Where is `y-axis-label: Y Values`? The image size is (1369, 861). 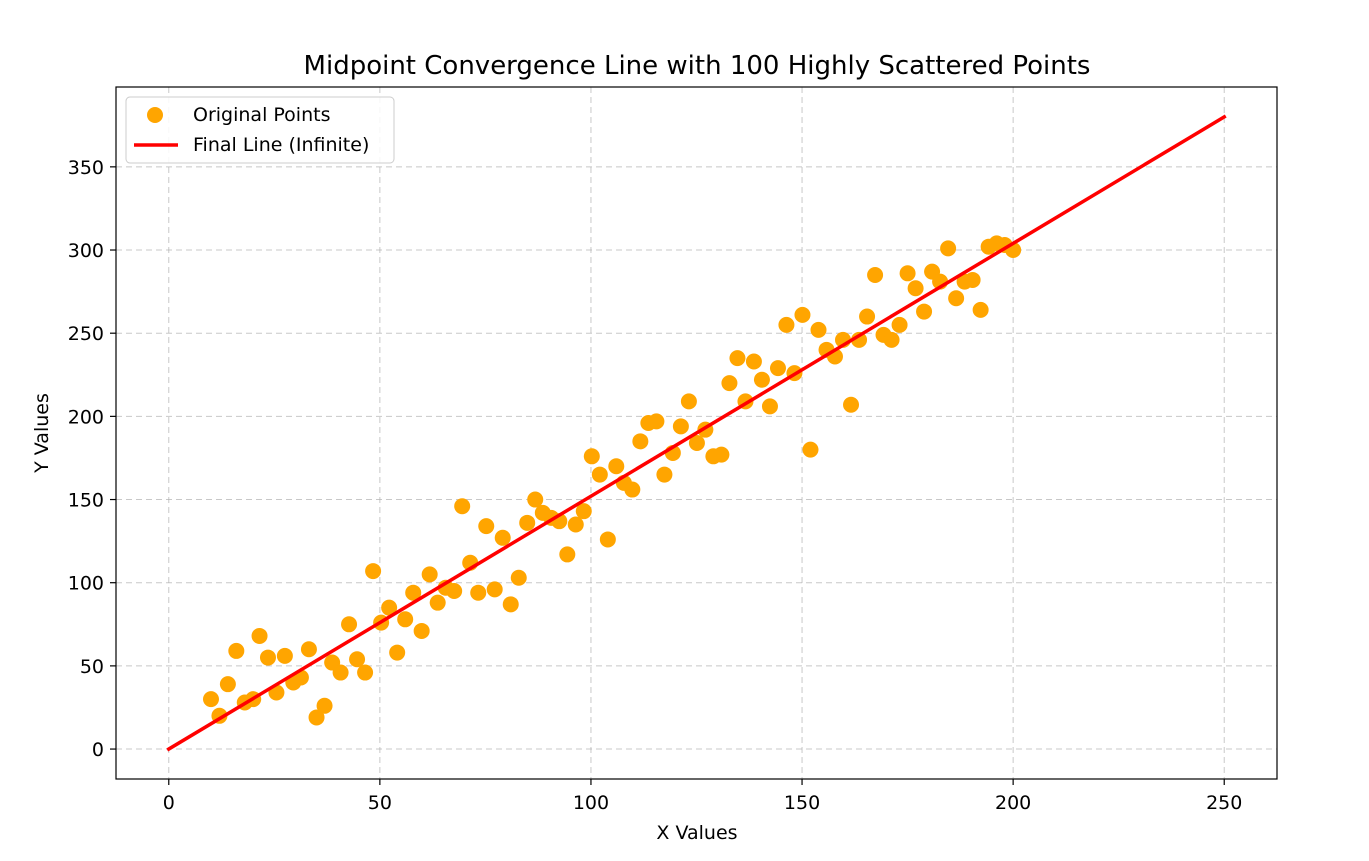
y-axis-label: Y Values is located at coordinates (42, 433).